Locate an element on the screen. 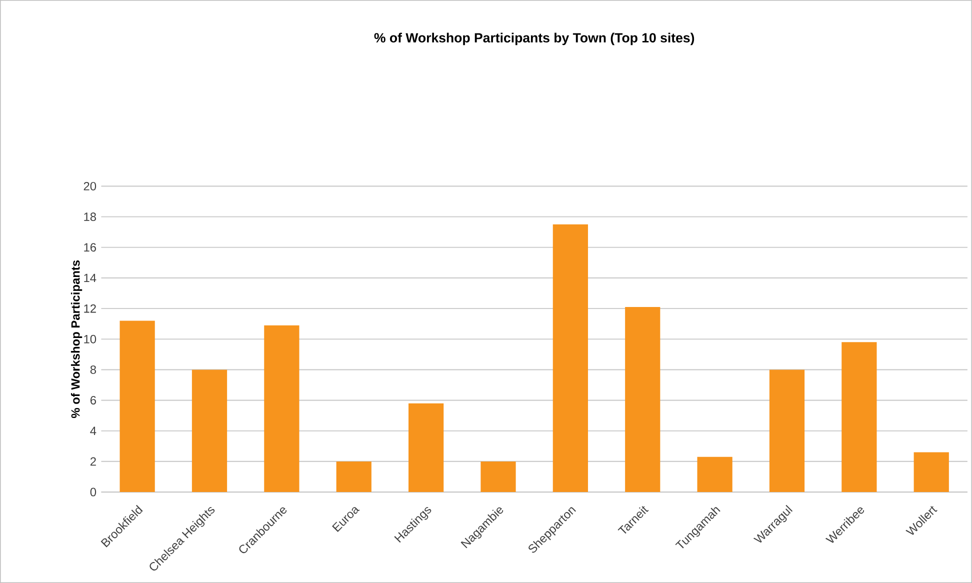  y-tick-label: 6 is located at coordinates (93, 400).